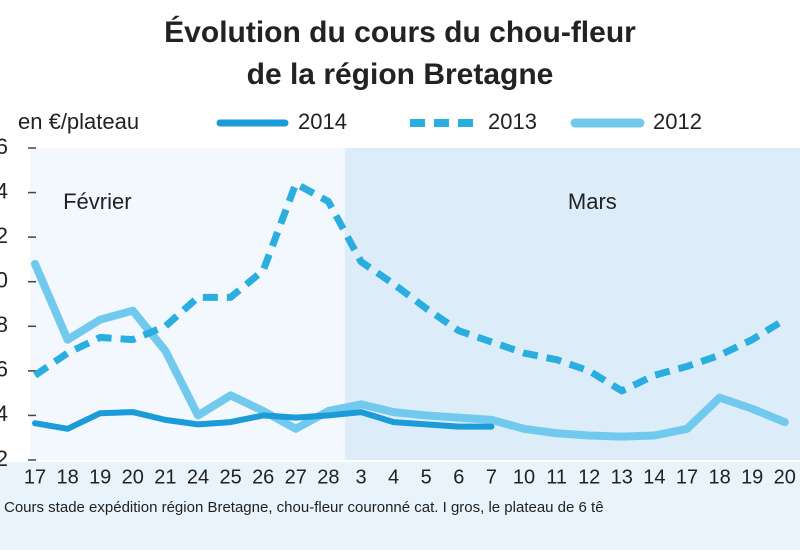 The width and height of the screenshot is (800, 550). What do you see at coordinates (592, 201) in the screenshot?
I see `period-label: Mars` at bounding box center [592, 201].